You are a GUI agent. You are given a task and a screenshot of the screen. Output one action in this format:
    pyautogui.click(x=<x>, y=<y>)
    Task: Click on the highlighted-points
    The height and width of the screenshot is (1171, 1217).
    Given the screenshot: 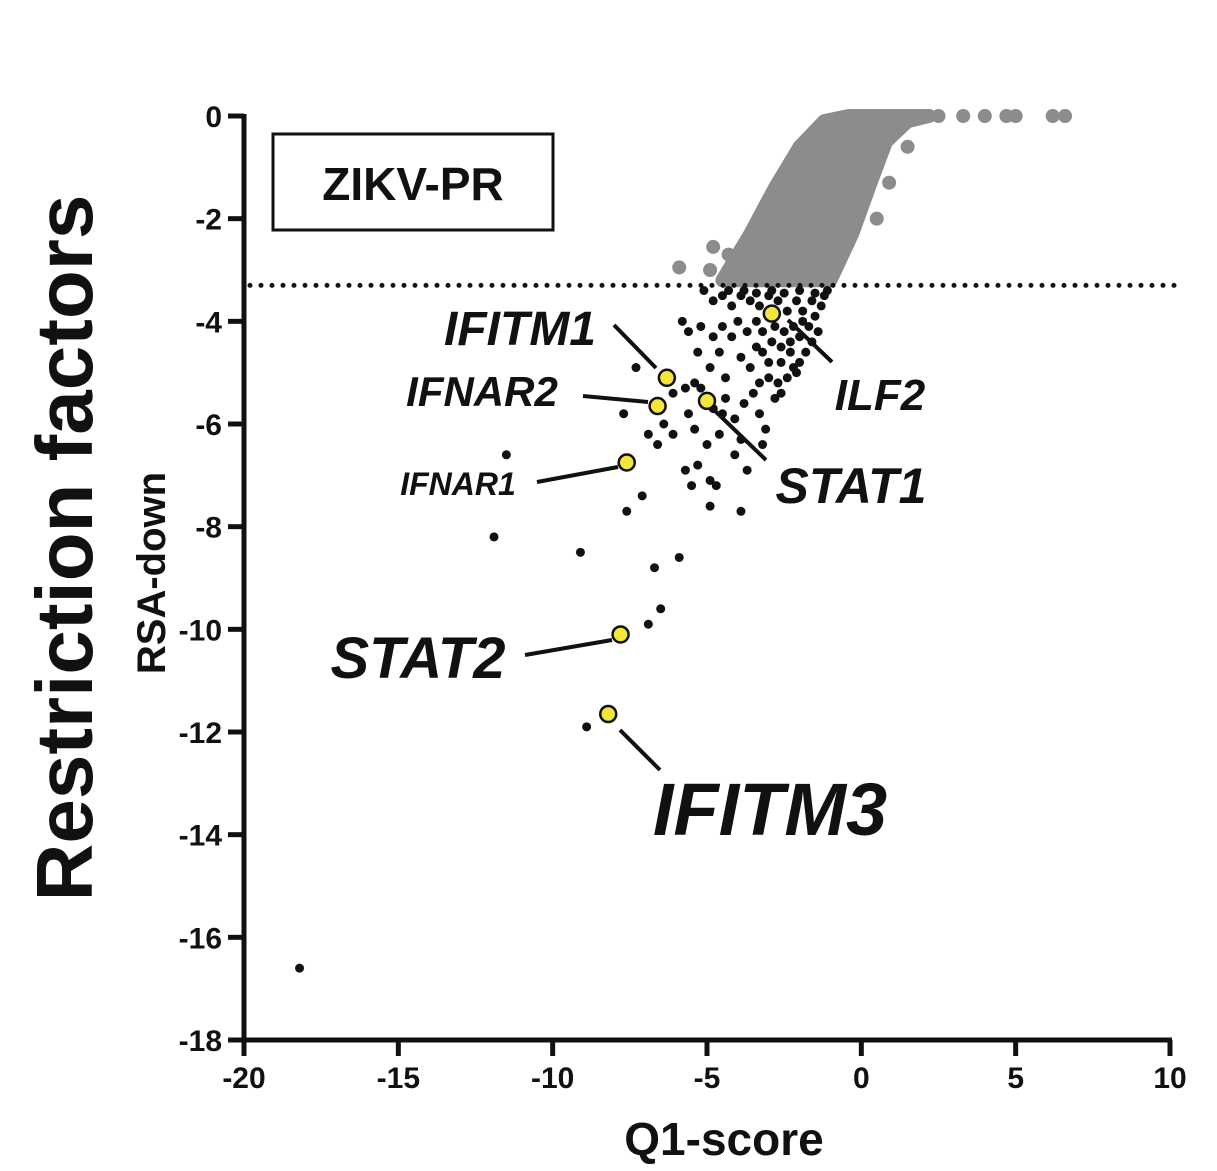 What is the action you would take?
    pyautogui.click(x=690, y=514)
    